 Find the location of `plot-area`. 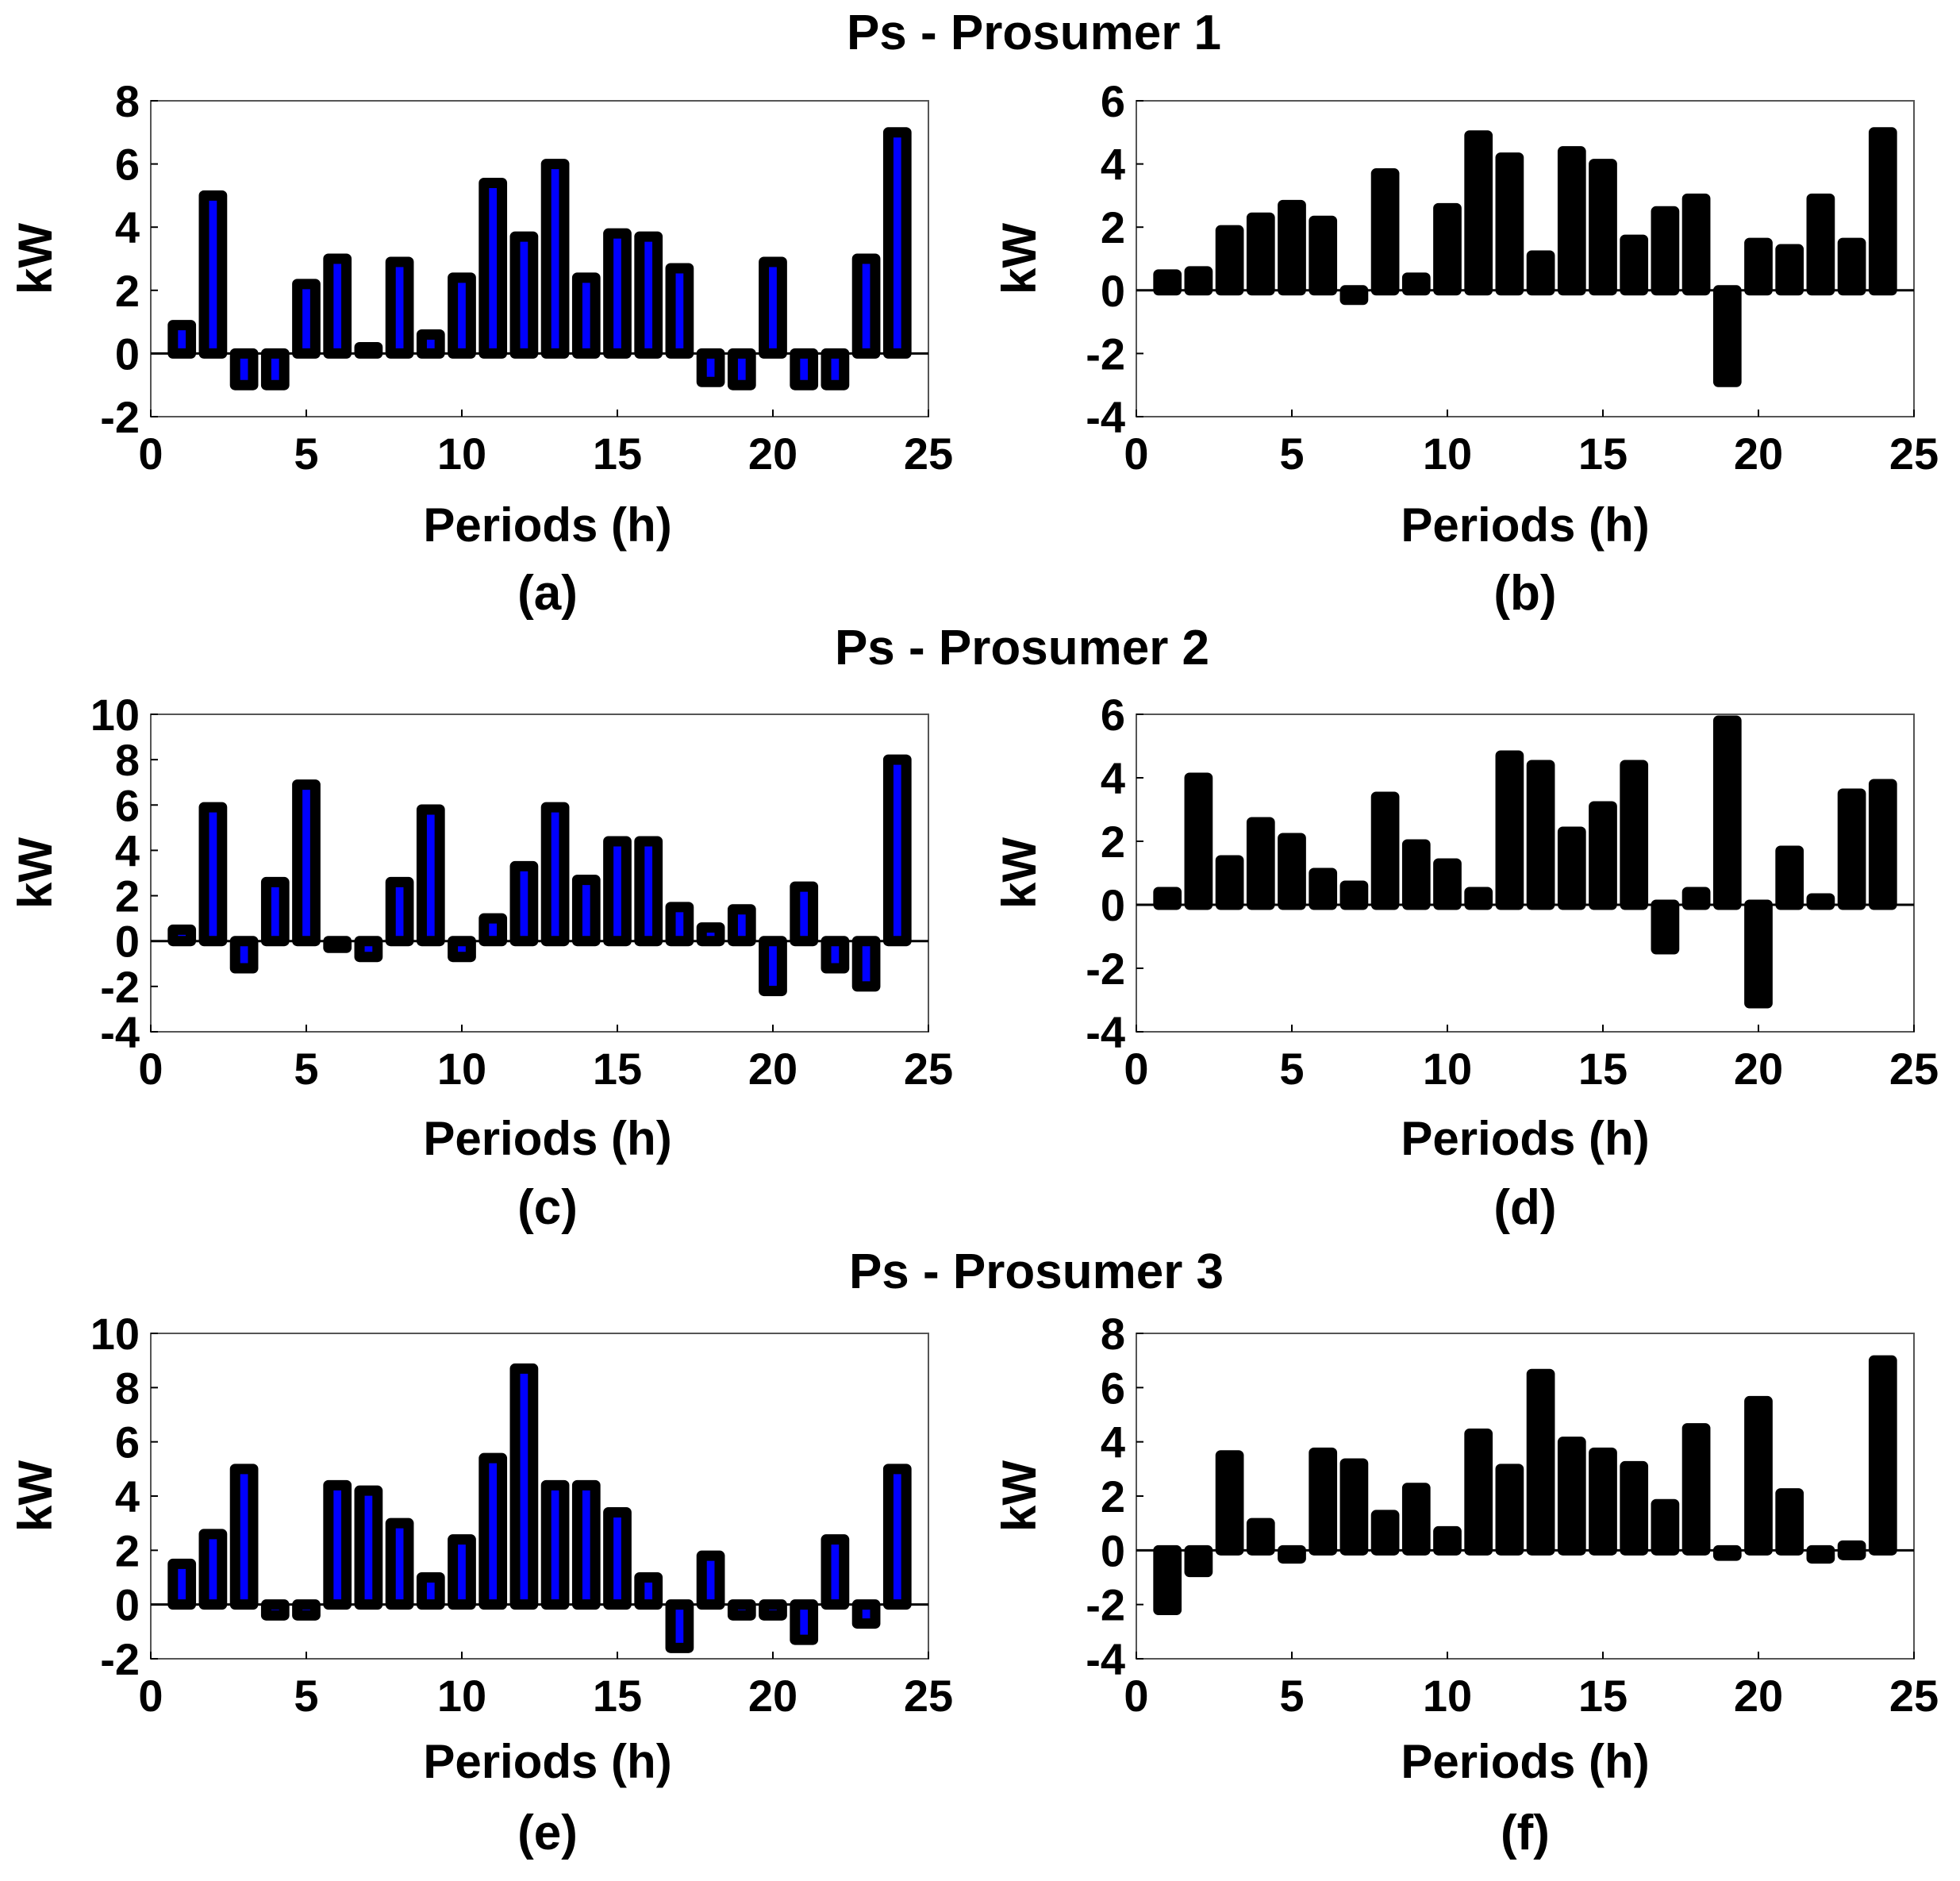

plot-area is located at coordinates (539, 873).